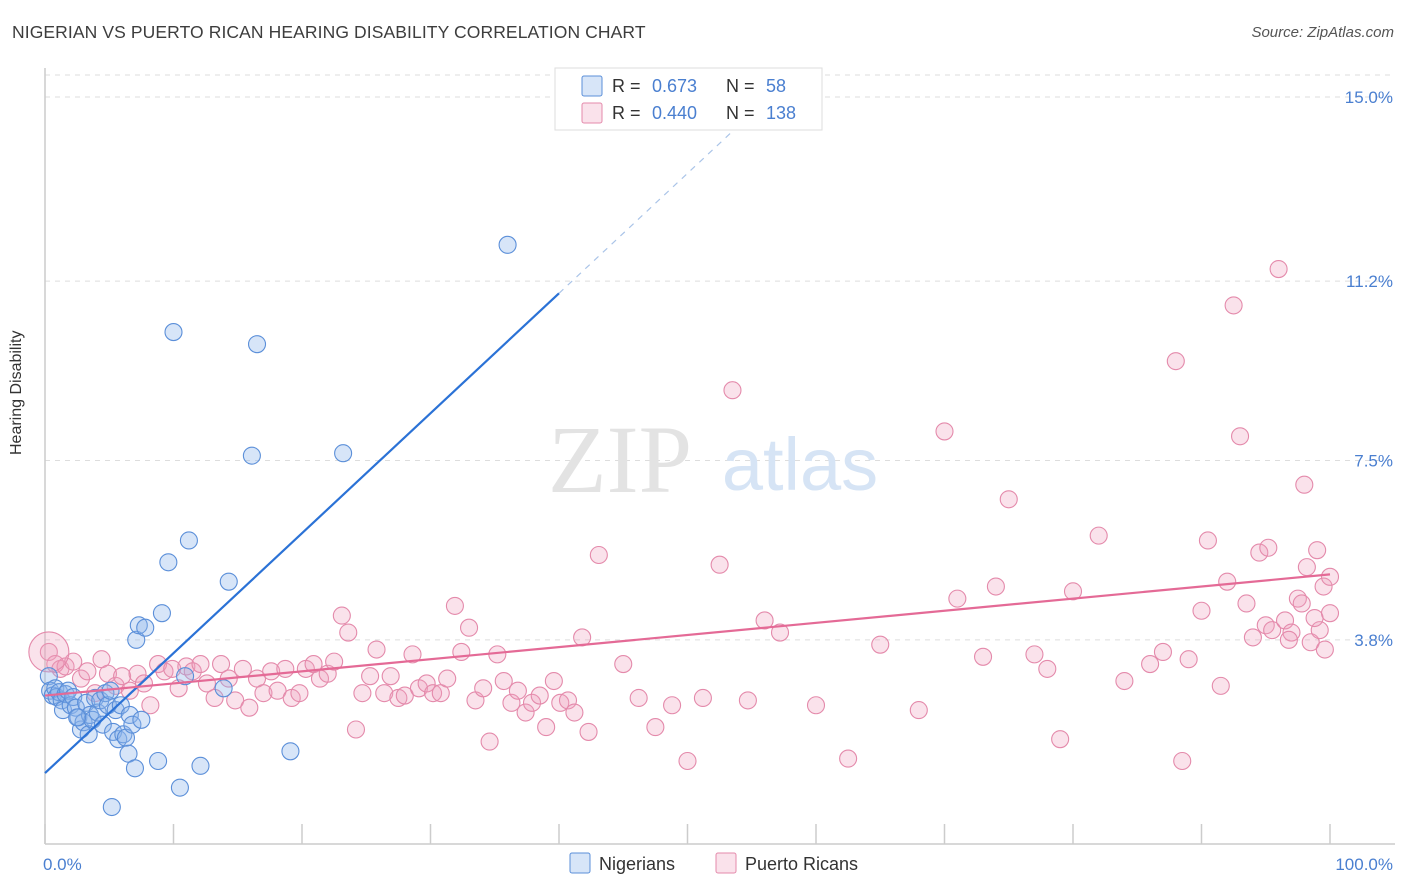 The width and height of the screenshot is (1406, 892). Describe the element at coordinates (62, 864) in the screenshot. I see `x-tick-label: 0.0%` at that location.